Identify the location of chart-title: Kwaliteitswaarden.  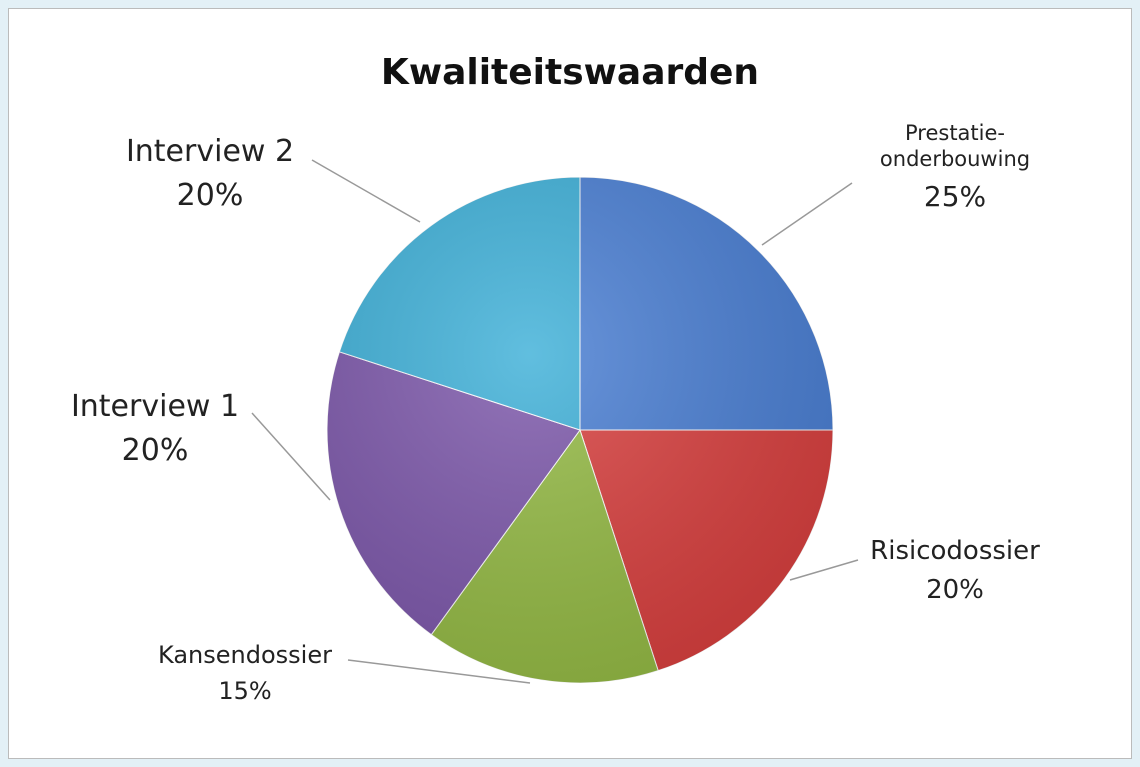
(570, 72).